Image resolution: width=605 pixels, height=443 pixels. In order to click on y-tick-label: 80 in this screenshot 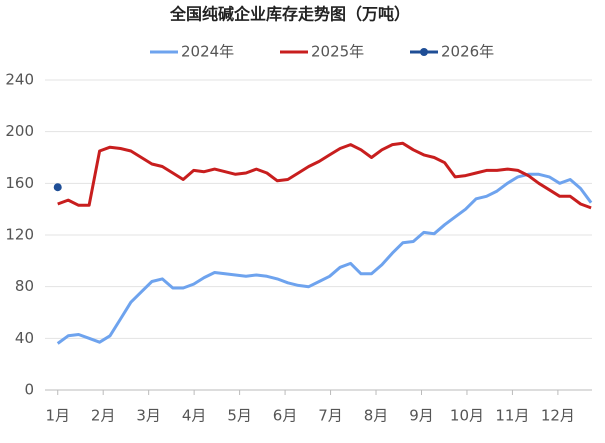, I will do `click(24, 286)`.